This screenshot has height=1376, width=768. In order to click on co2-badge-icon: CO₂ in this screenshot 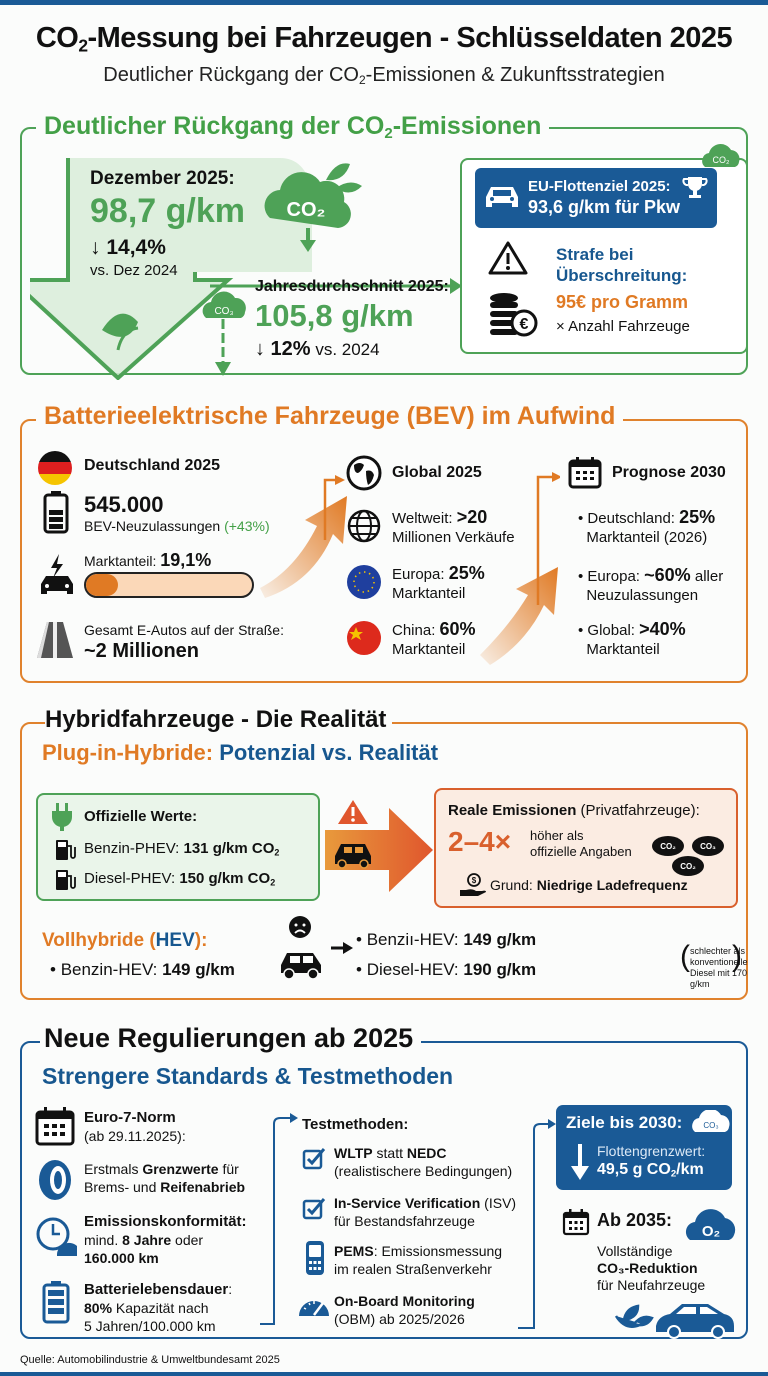, I will do `click(721, 155)`.